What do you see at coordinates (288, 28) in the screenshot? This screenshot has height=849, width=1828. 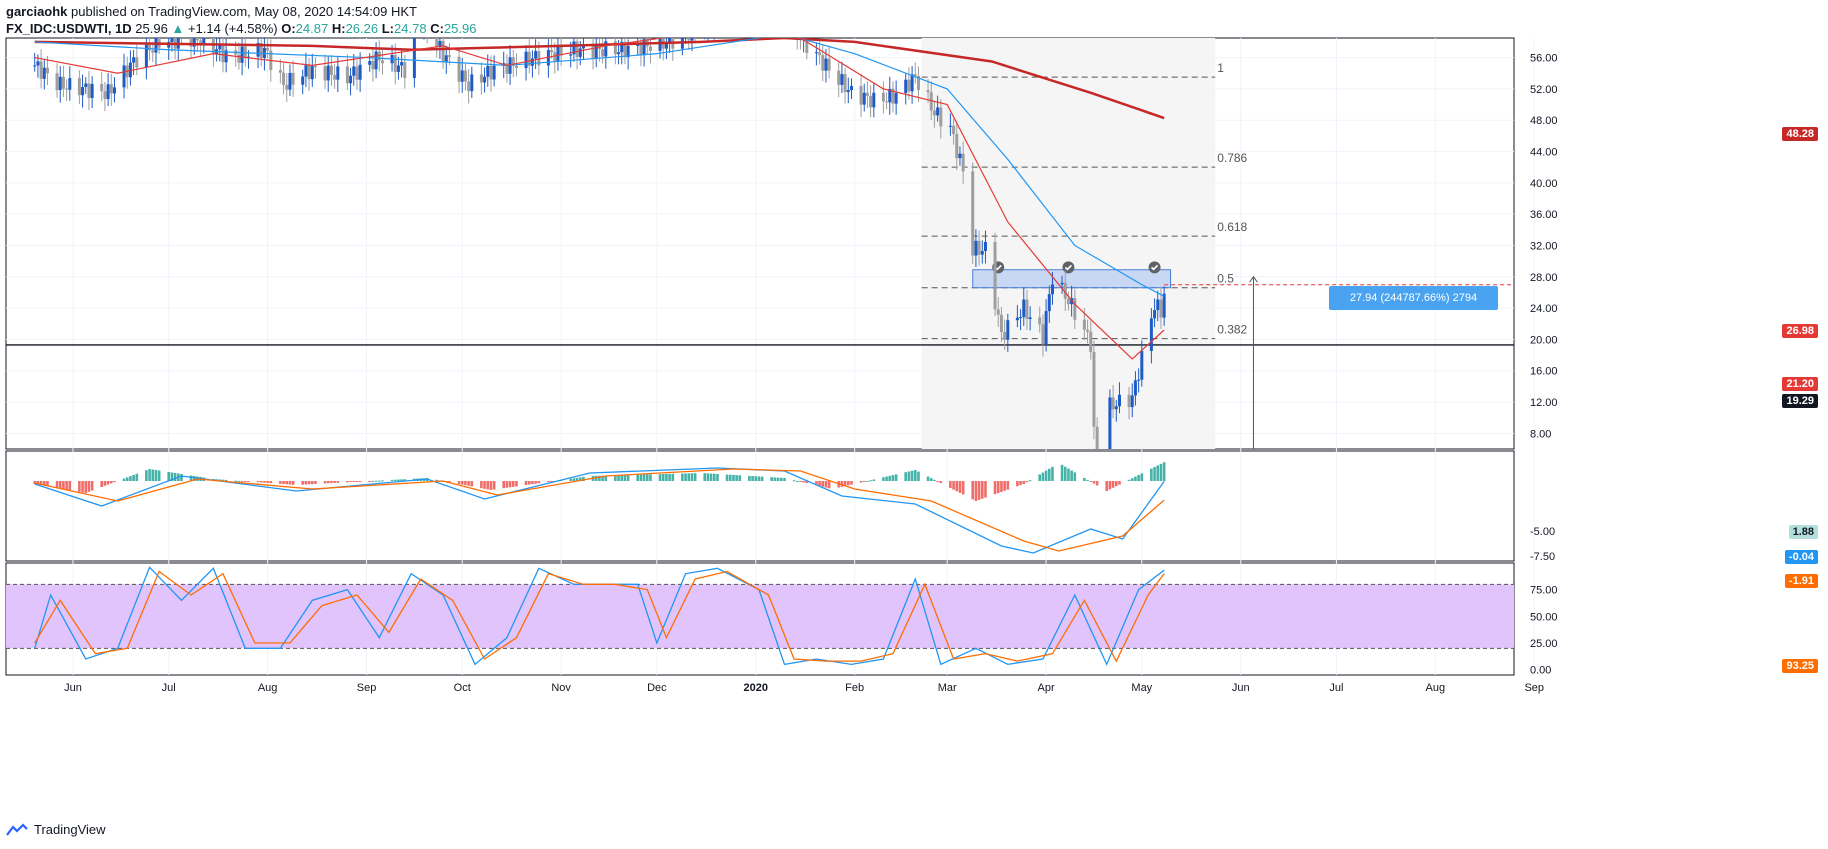 I see `open-label: O:` at bounding box center [288, 28].